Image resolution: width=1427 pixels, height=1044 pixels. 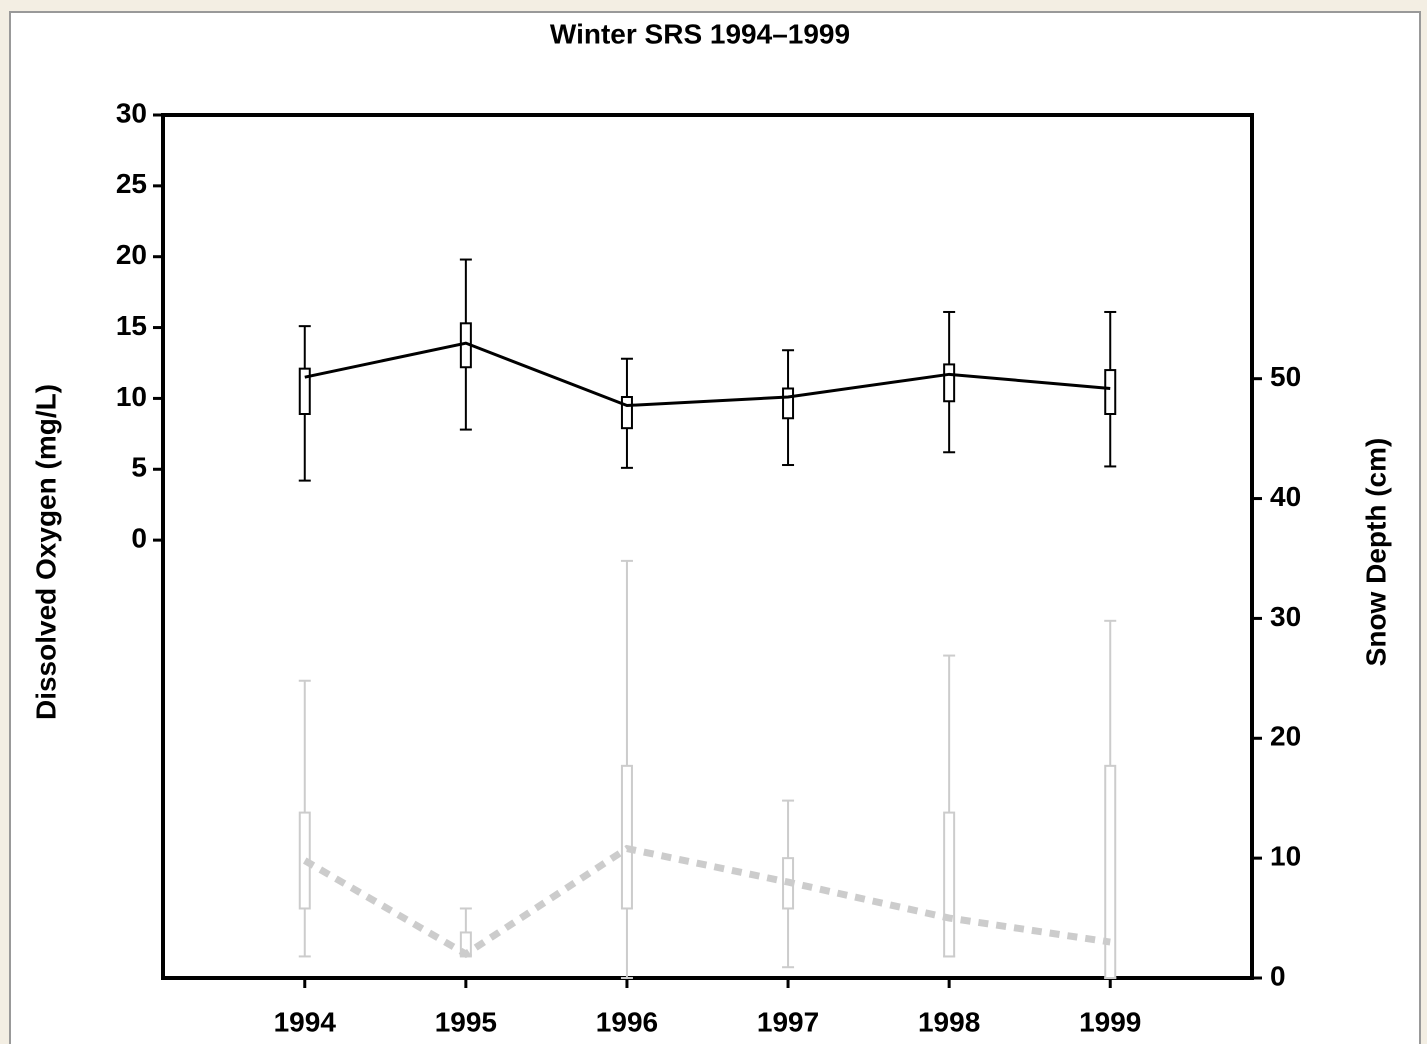 What do you see at coordinates (788, 1021) in the screenshot?
I see `x-tick-label: 1997` at bounding box center [788, 1021].